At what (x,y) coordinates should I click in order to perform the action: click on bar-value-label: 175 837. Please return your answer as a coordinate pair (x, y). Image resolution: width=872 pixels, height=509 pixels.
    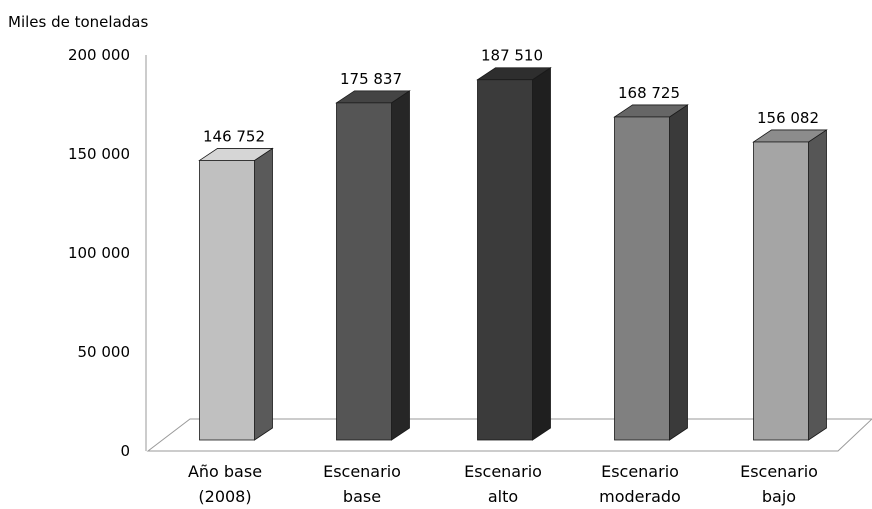
    Looking at the image, I should click on (371, 79).